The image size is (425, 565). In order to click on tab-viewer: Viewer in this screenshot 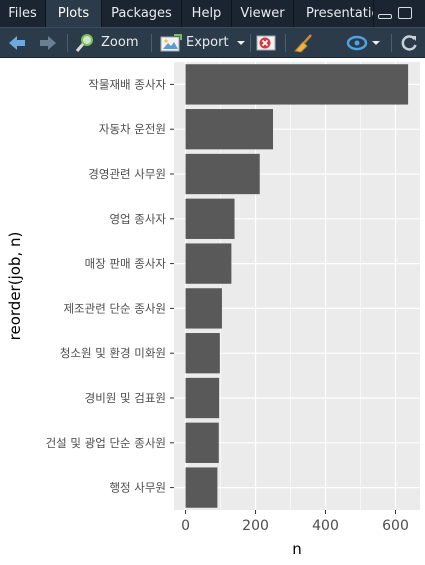, I will do `click(263, 13)`.